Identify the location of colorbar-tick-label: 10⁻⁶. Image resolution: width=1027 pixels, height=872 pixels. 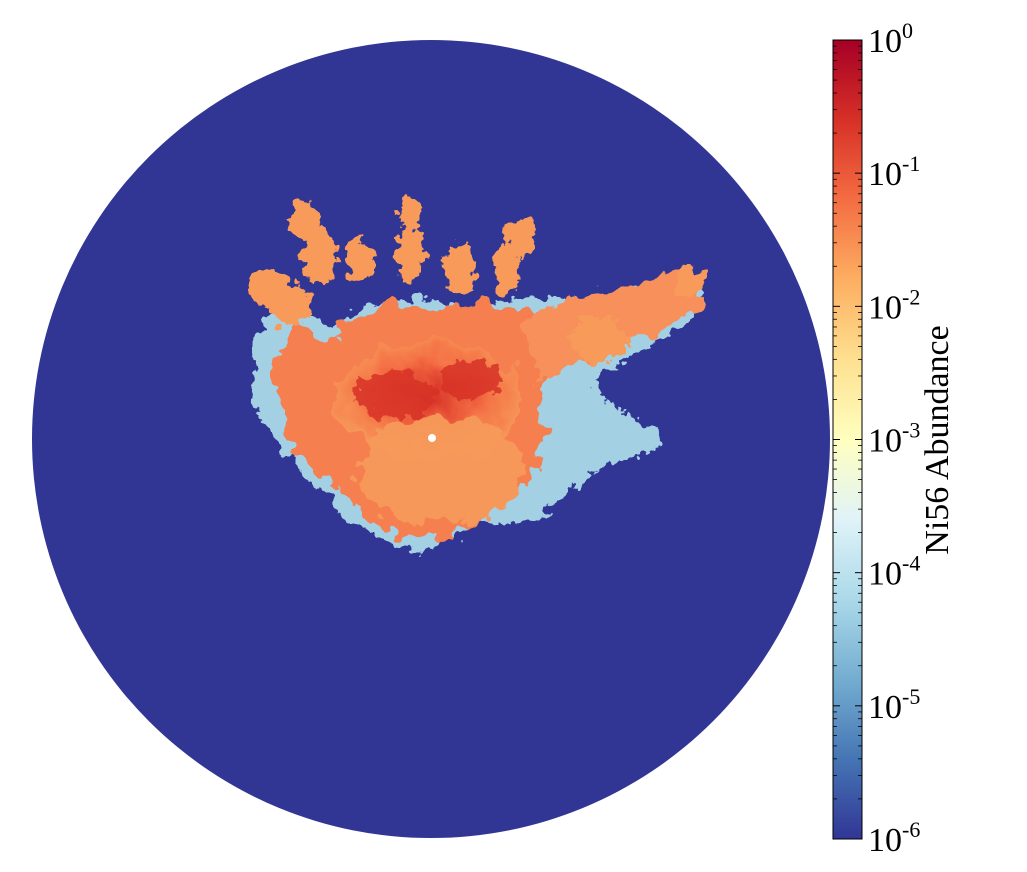
(894, 838).